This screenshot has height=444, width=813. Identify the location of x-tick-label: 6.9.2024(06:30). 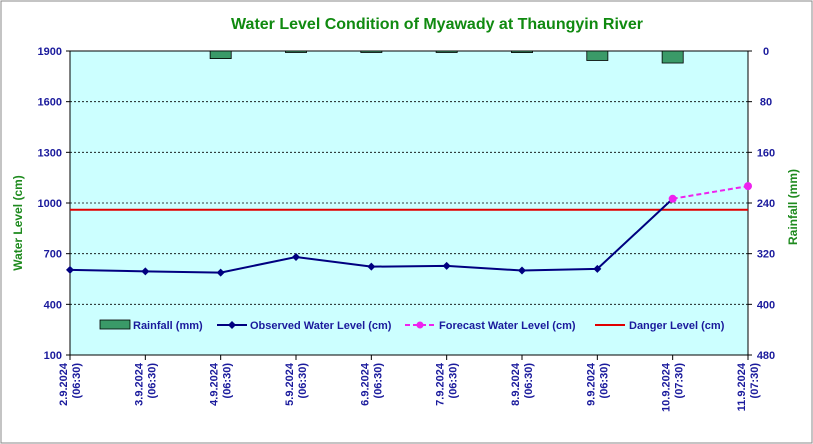
(371, 384).